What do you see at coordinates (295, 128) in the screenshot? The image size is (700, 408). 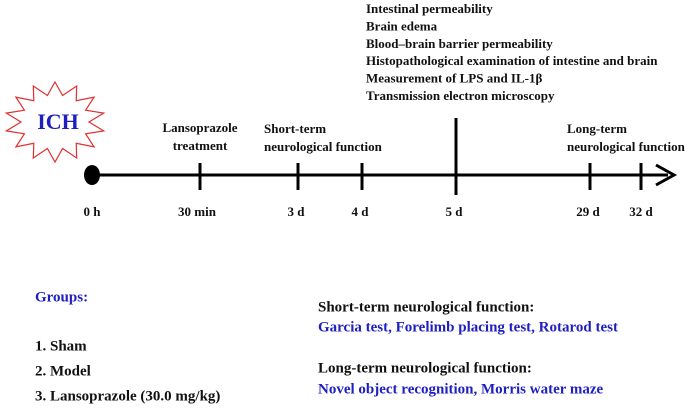 I see `short-term-label: Short-term` at bounding box center [295, 128].